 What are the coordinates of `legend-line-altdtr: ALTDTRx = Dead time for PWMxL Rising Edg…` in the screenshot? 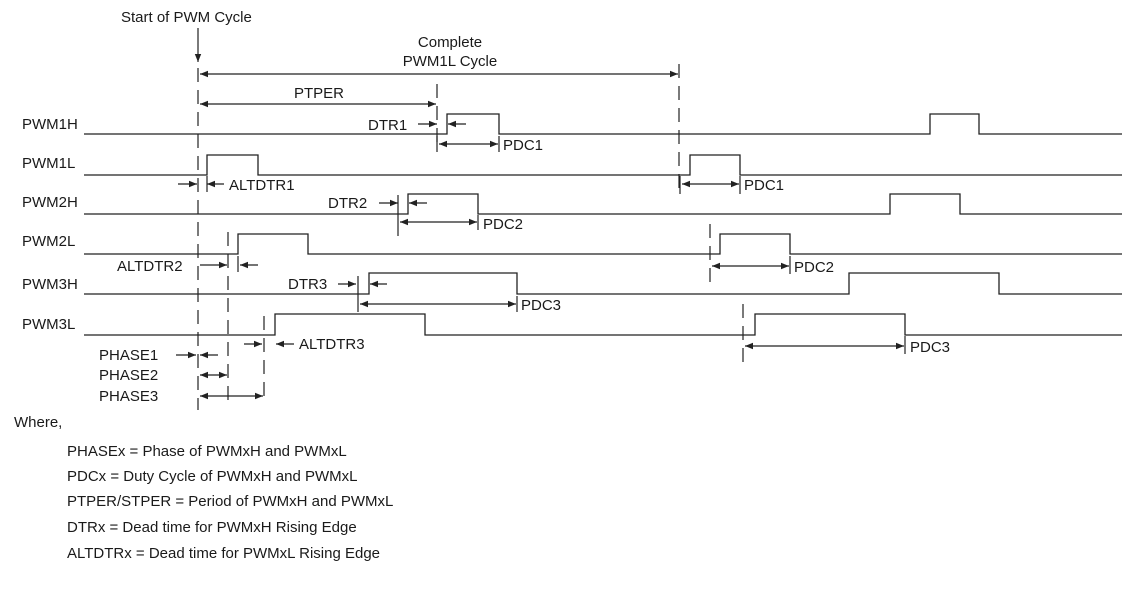 It's located at (223, 553).